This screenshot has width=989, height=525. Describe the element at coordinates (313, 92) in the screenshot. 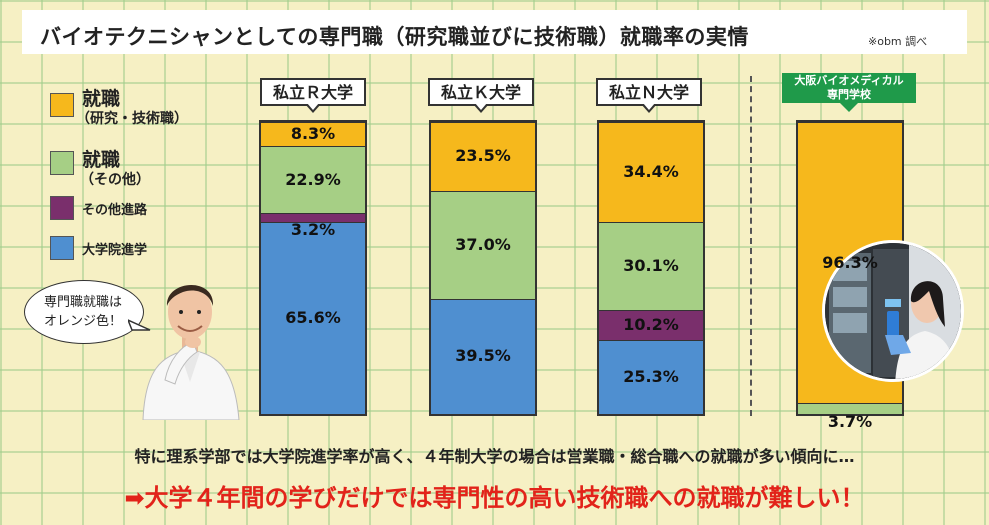

I see `school-tag-r-university: 私立Ｒ大学` at that location.